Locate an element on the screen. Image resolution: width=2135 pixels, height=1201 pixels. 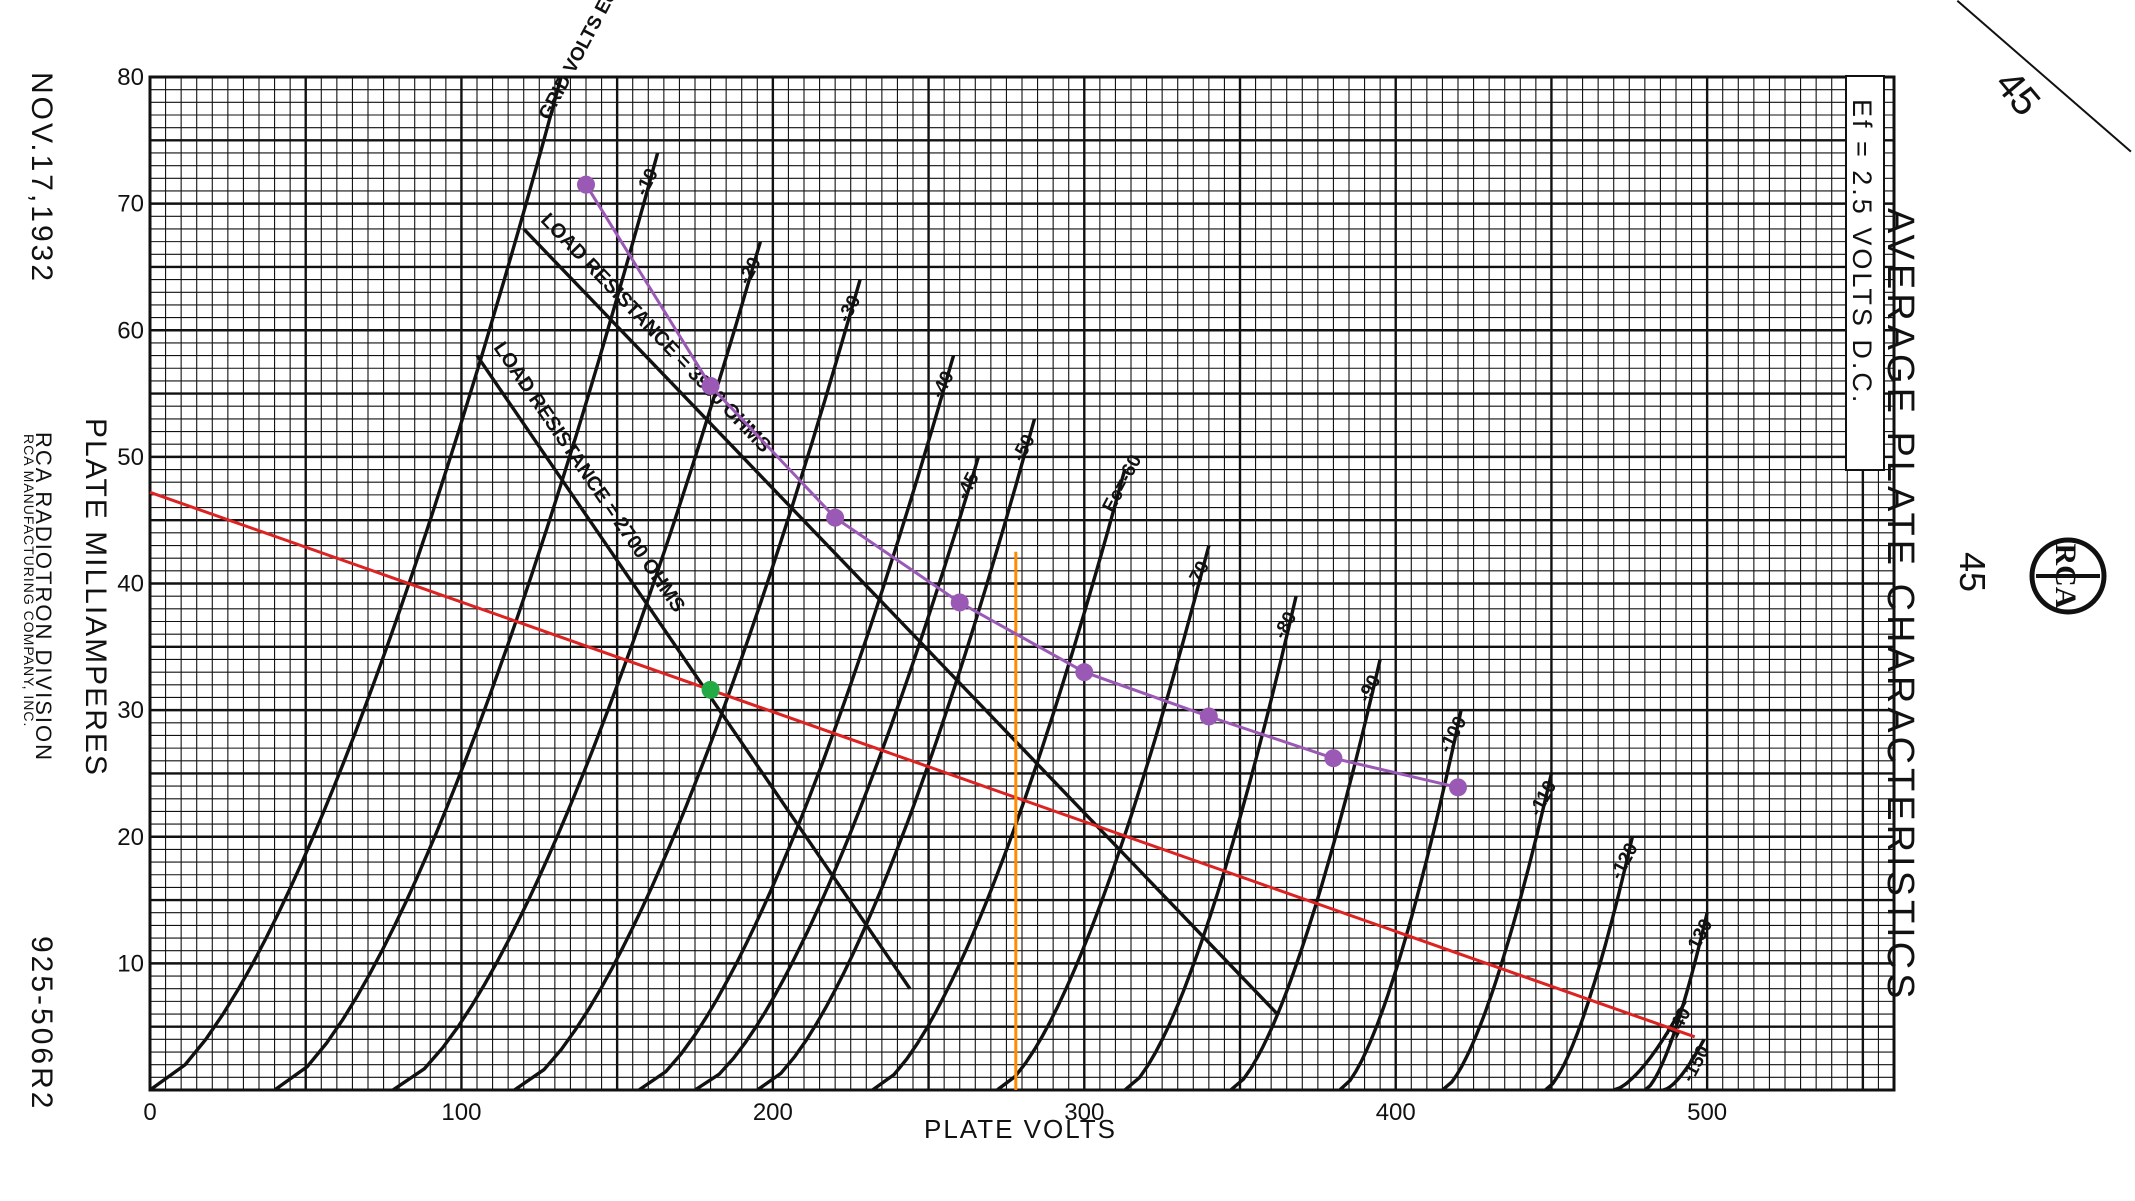
x-tick-label: 300 is located at coordinates (1084, 1112).